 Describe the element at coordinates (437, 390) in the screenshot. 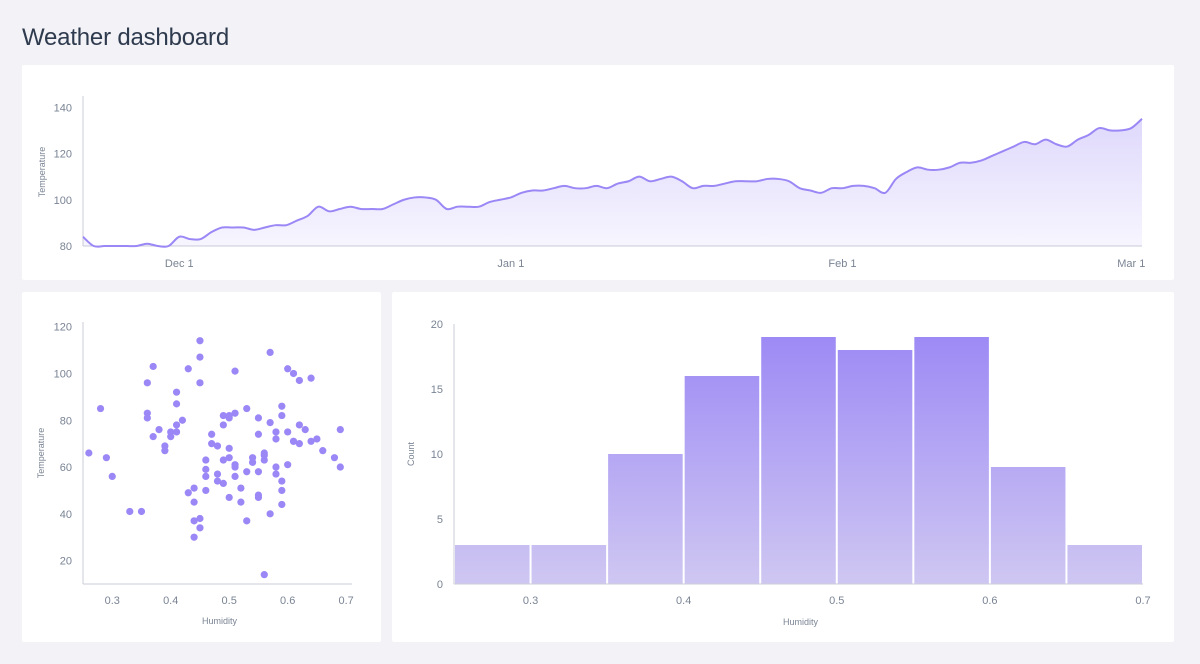

I see `y-tick-label: 15` at that location.